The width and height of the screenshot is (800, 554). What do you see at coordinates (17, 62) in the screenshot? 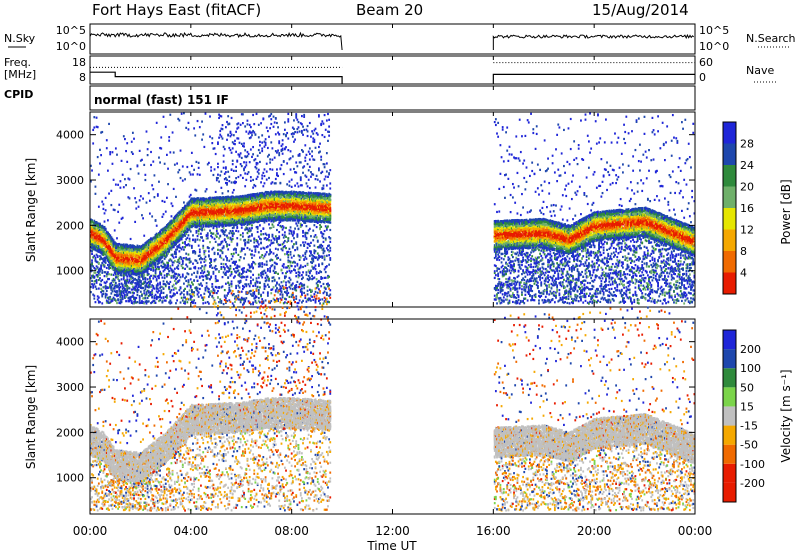
I see `freq-label: Freq.` at bounding box center [17, 62].